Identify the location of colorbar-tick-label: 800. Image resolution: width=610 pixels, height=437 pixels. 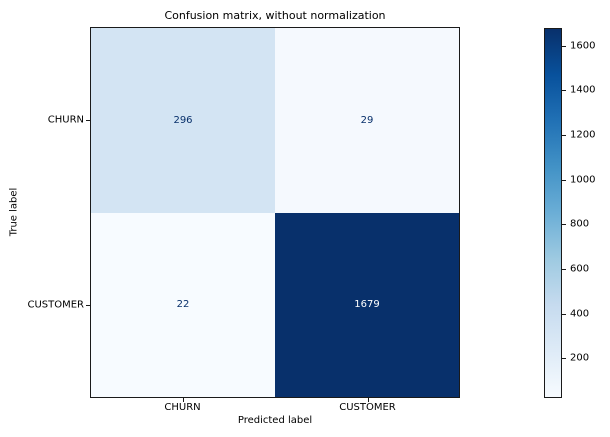
(580, 224).